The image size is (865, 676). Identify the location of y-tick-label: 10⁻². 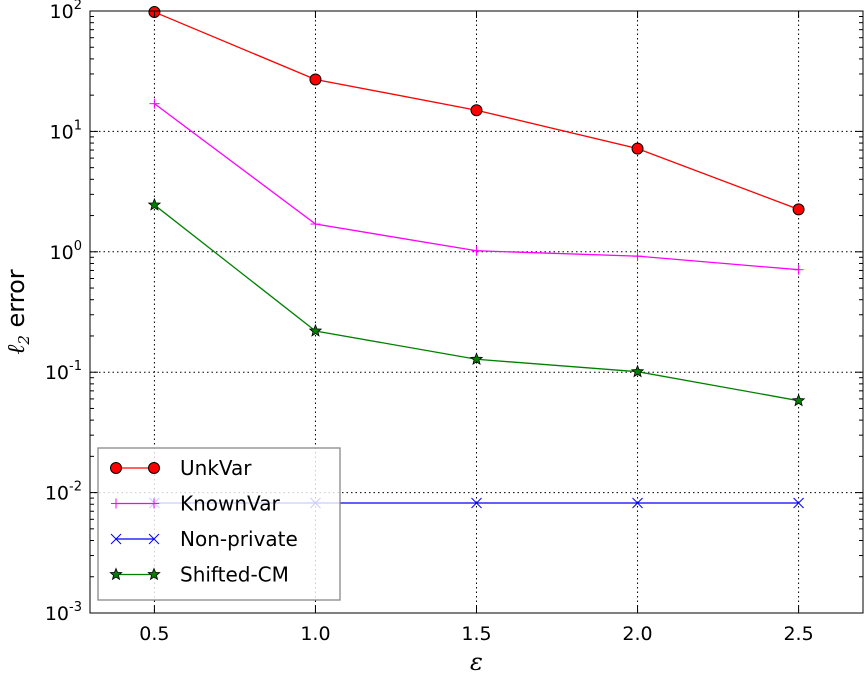
(63, 492).